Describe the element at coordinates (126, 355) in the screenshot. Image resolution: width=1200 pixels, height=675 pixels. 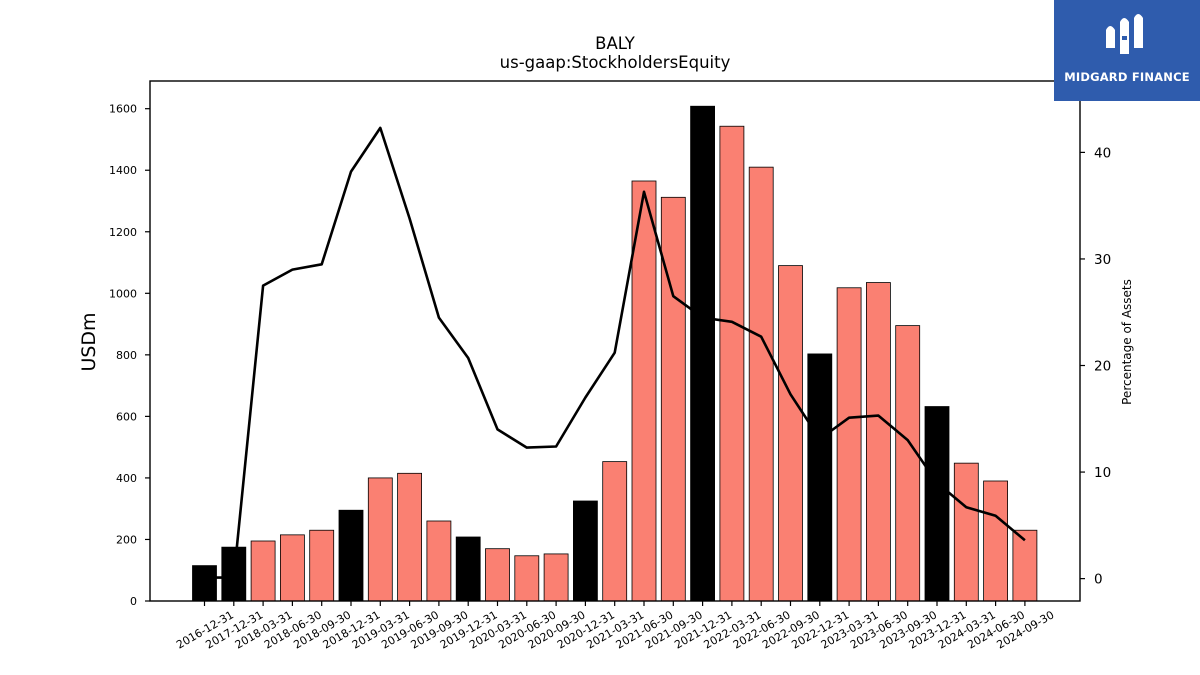
I see `y-tick-label: 800` at that location.